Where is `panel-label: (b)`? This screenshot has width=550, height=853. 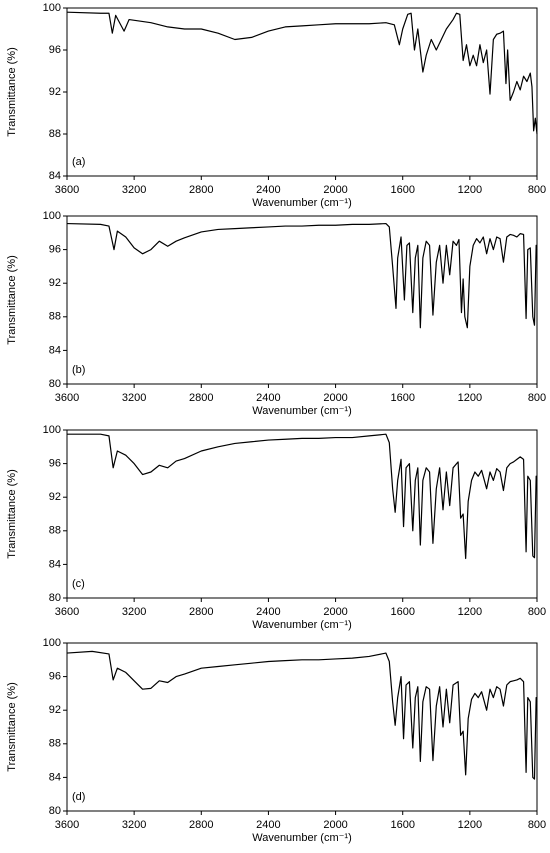
panel-label: (b) is located at coordinates (78, 370).